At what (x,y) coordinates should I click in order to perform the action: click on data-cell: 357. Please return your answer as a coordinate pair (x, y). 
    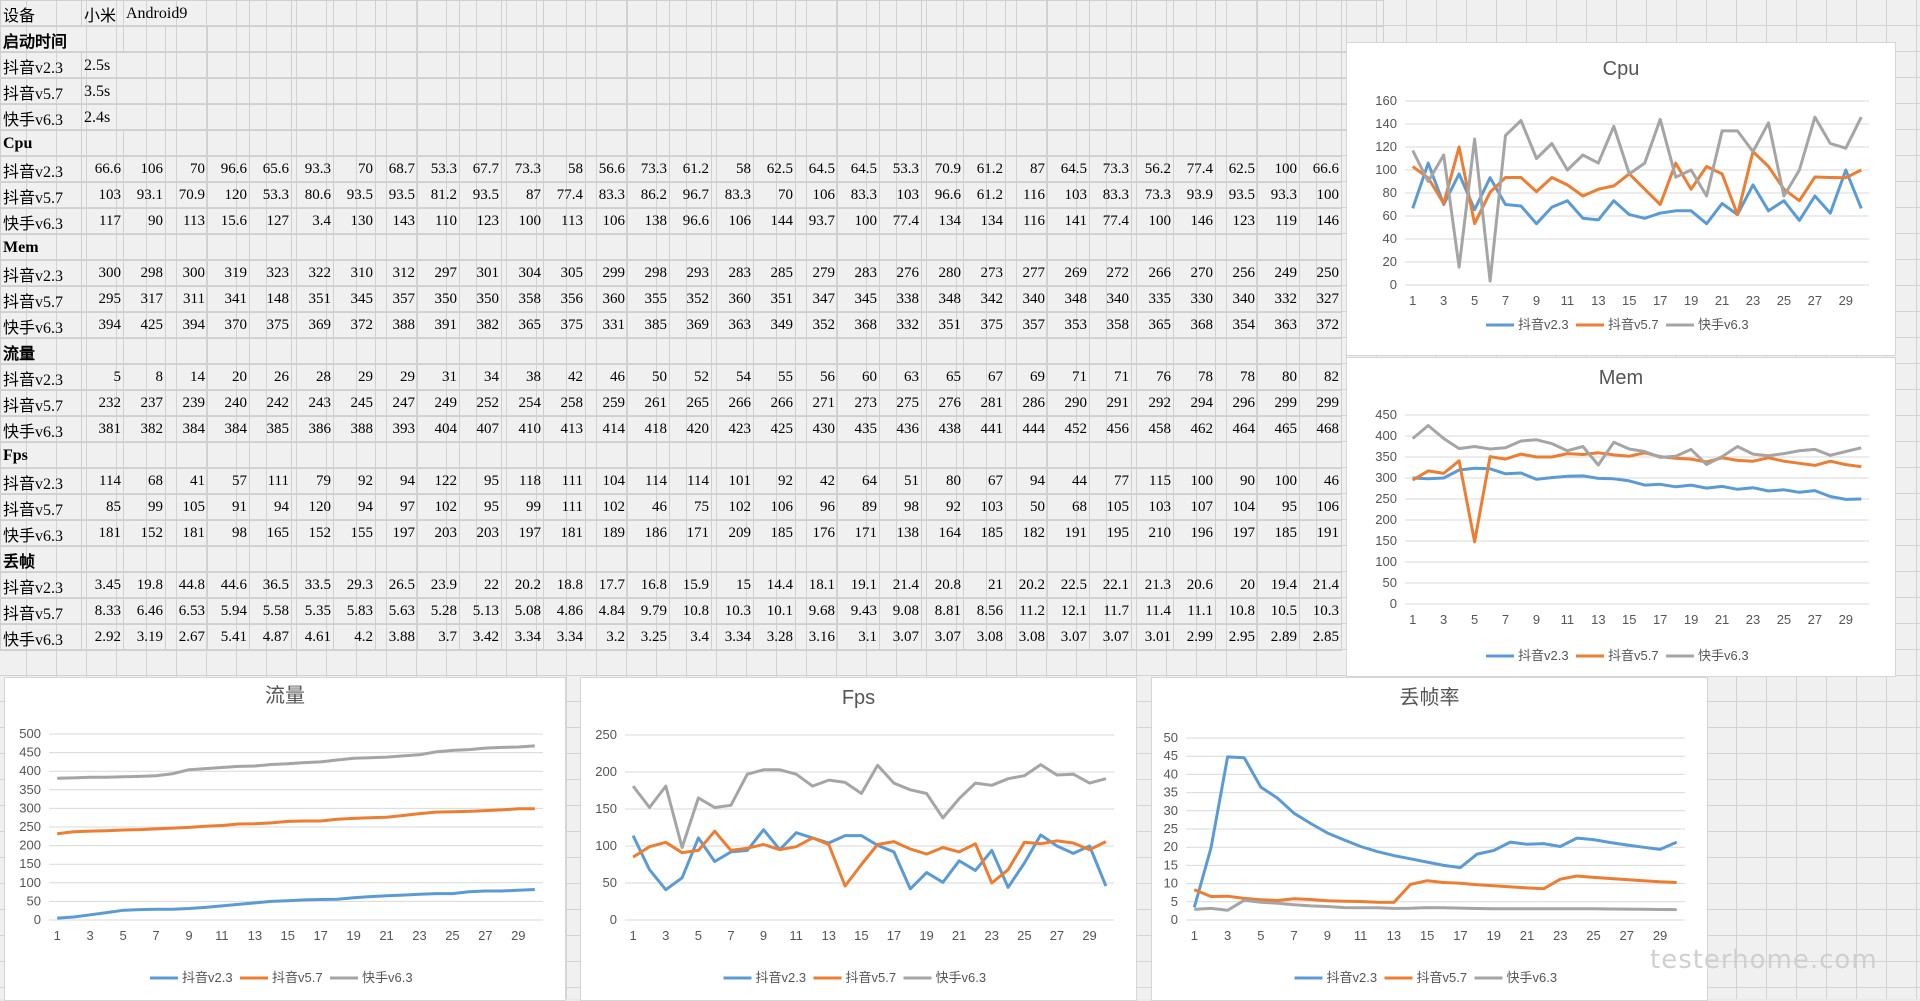
    Looking at the image, I should click on (1026, 325).